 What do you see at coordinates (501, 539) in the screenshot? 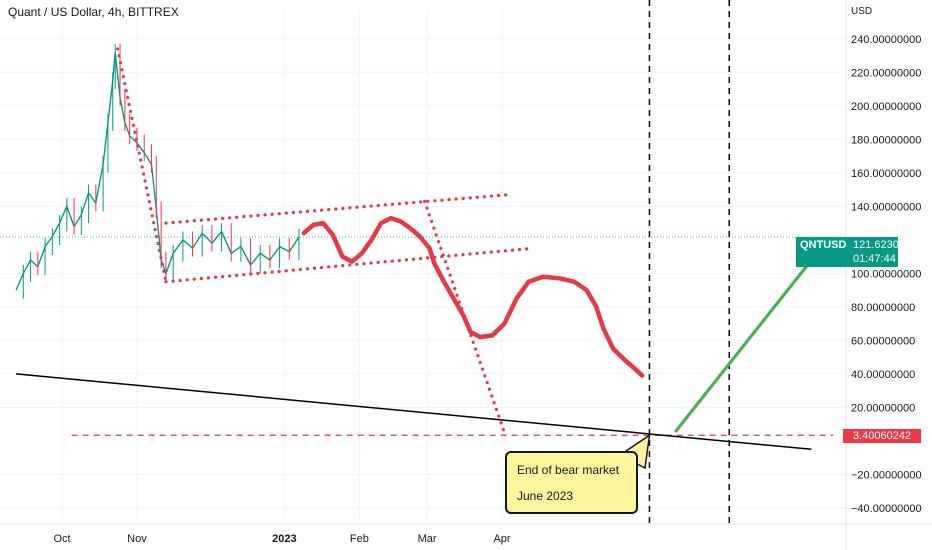
I see `x-tick-label: Apr` at bounding box center [501, 539].